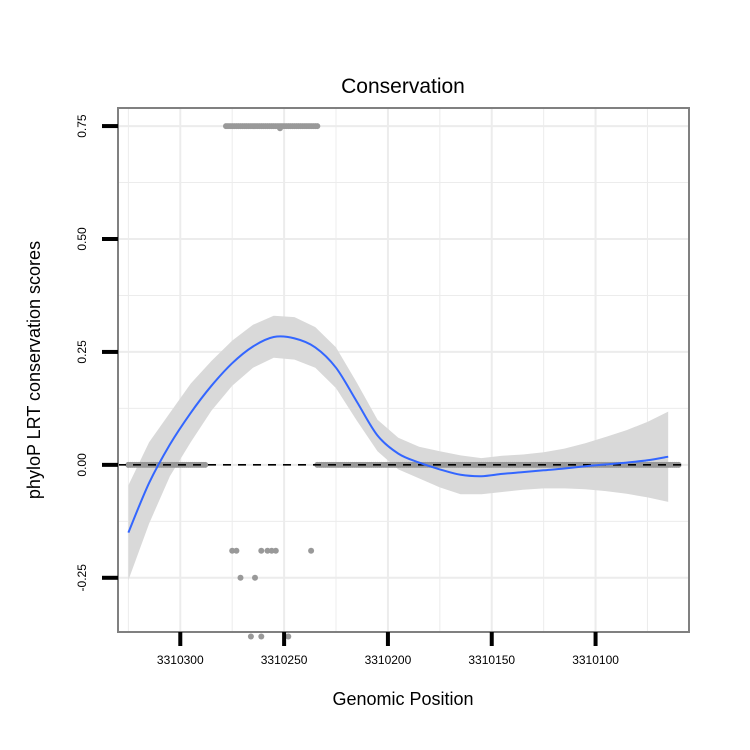  What do you see at coordinates (82, 126) in the screenshot?
I see `y-tick-label: 0.75` at bounding box center [82, 126].